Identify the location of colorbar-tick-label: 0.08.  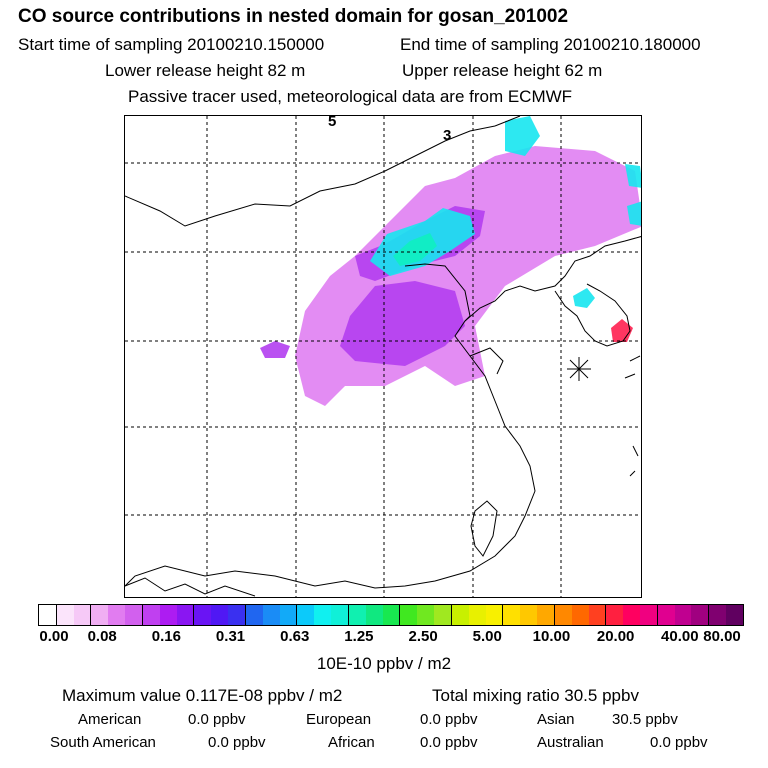
(102, 636).